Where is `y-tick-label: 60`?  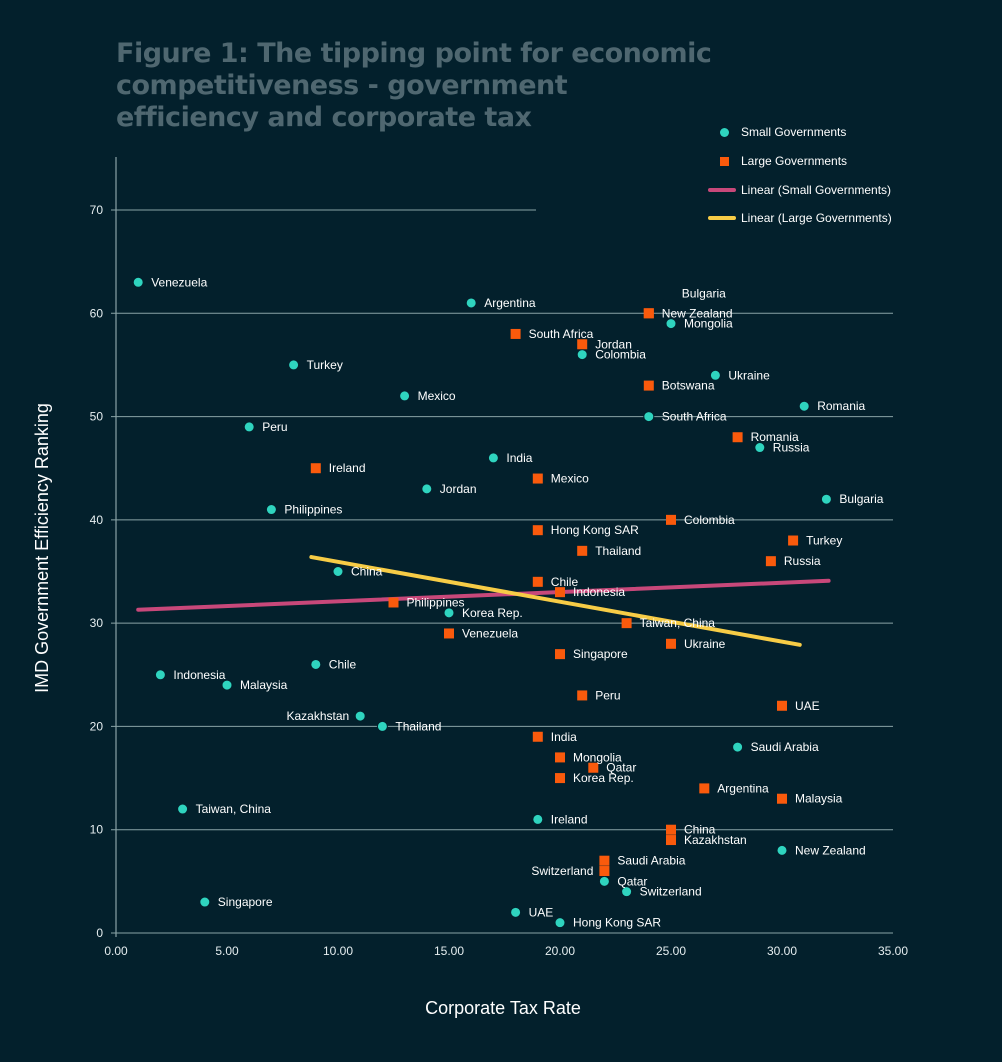
y-tick-label: 60 is located at coordinates (97, 313).